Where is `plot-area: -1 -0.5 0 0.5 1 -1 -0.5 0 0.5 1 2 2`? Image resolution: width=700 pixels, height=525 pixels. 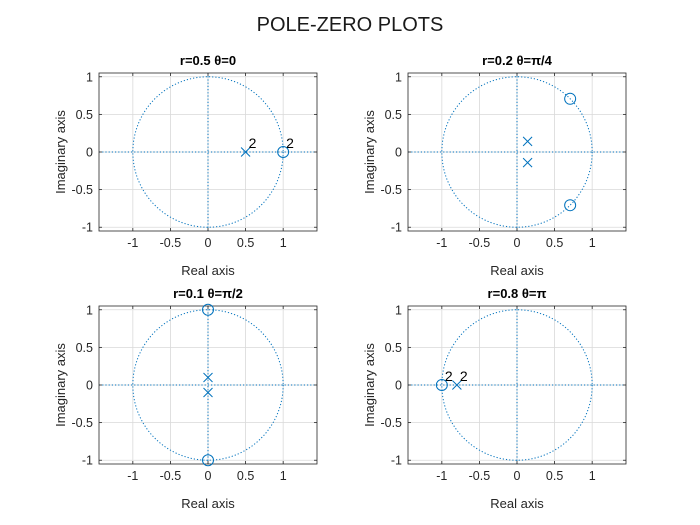
plot-area: -1 -0.5 0 0.5 1 -1 -0.5 0 0.5 1 2 2 is located at coordinates (194, 160).